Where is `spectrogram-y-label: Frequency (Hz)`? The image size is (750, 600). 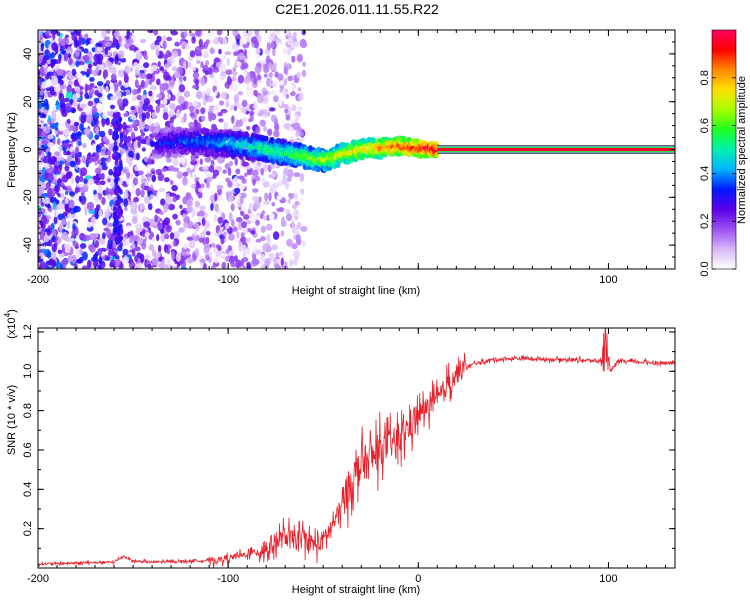 spectrogram-y-label: Frequency (Hz) is located at coordinates (12, 150).